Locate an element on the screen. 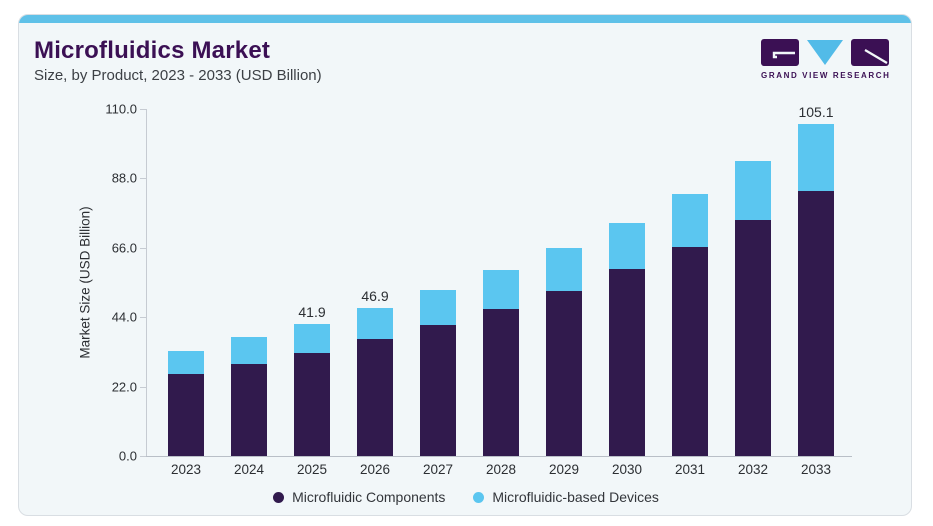 This screenshot has height=526, width=933. bar-value-label: 46.9 is located at coordinates (375, 296).